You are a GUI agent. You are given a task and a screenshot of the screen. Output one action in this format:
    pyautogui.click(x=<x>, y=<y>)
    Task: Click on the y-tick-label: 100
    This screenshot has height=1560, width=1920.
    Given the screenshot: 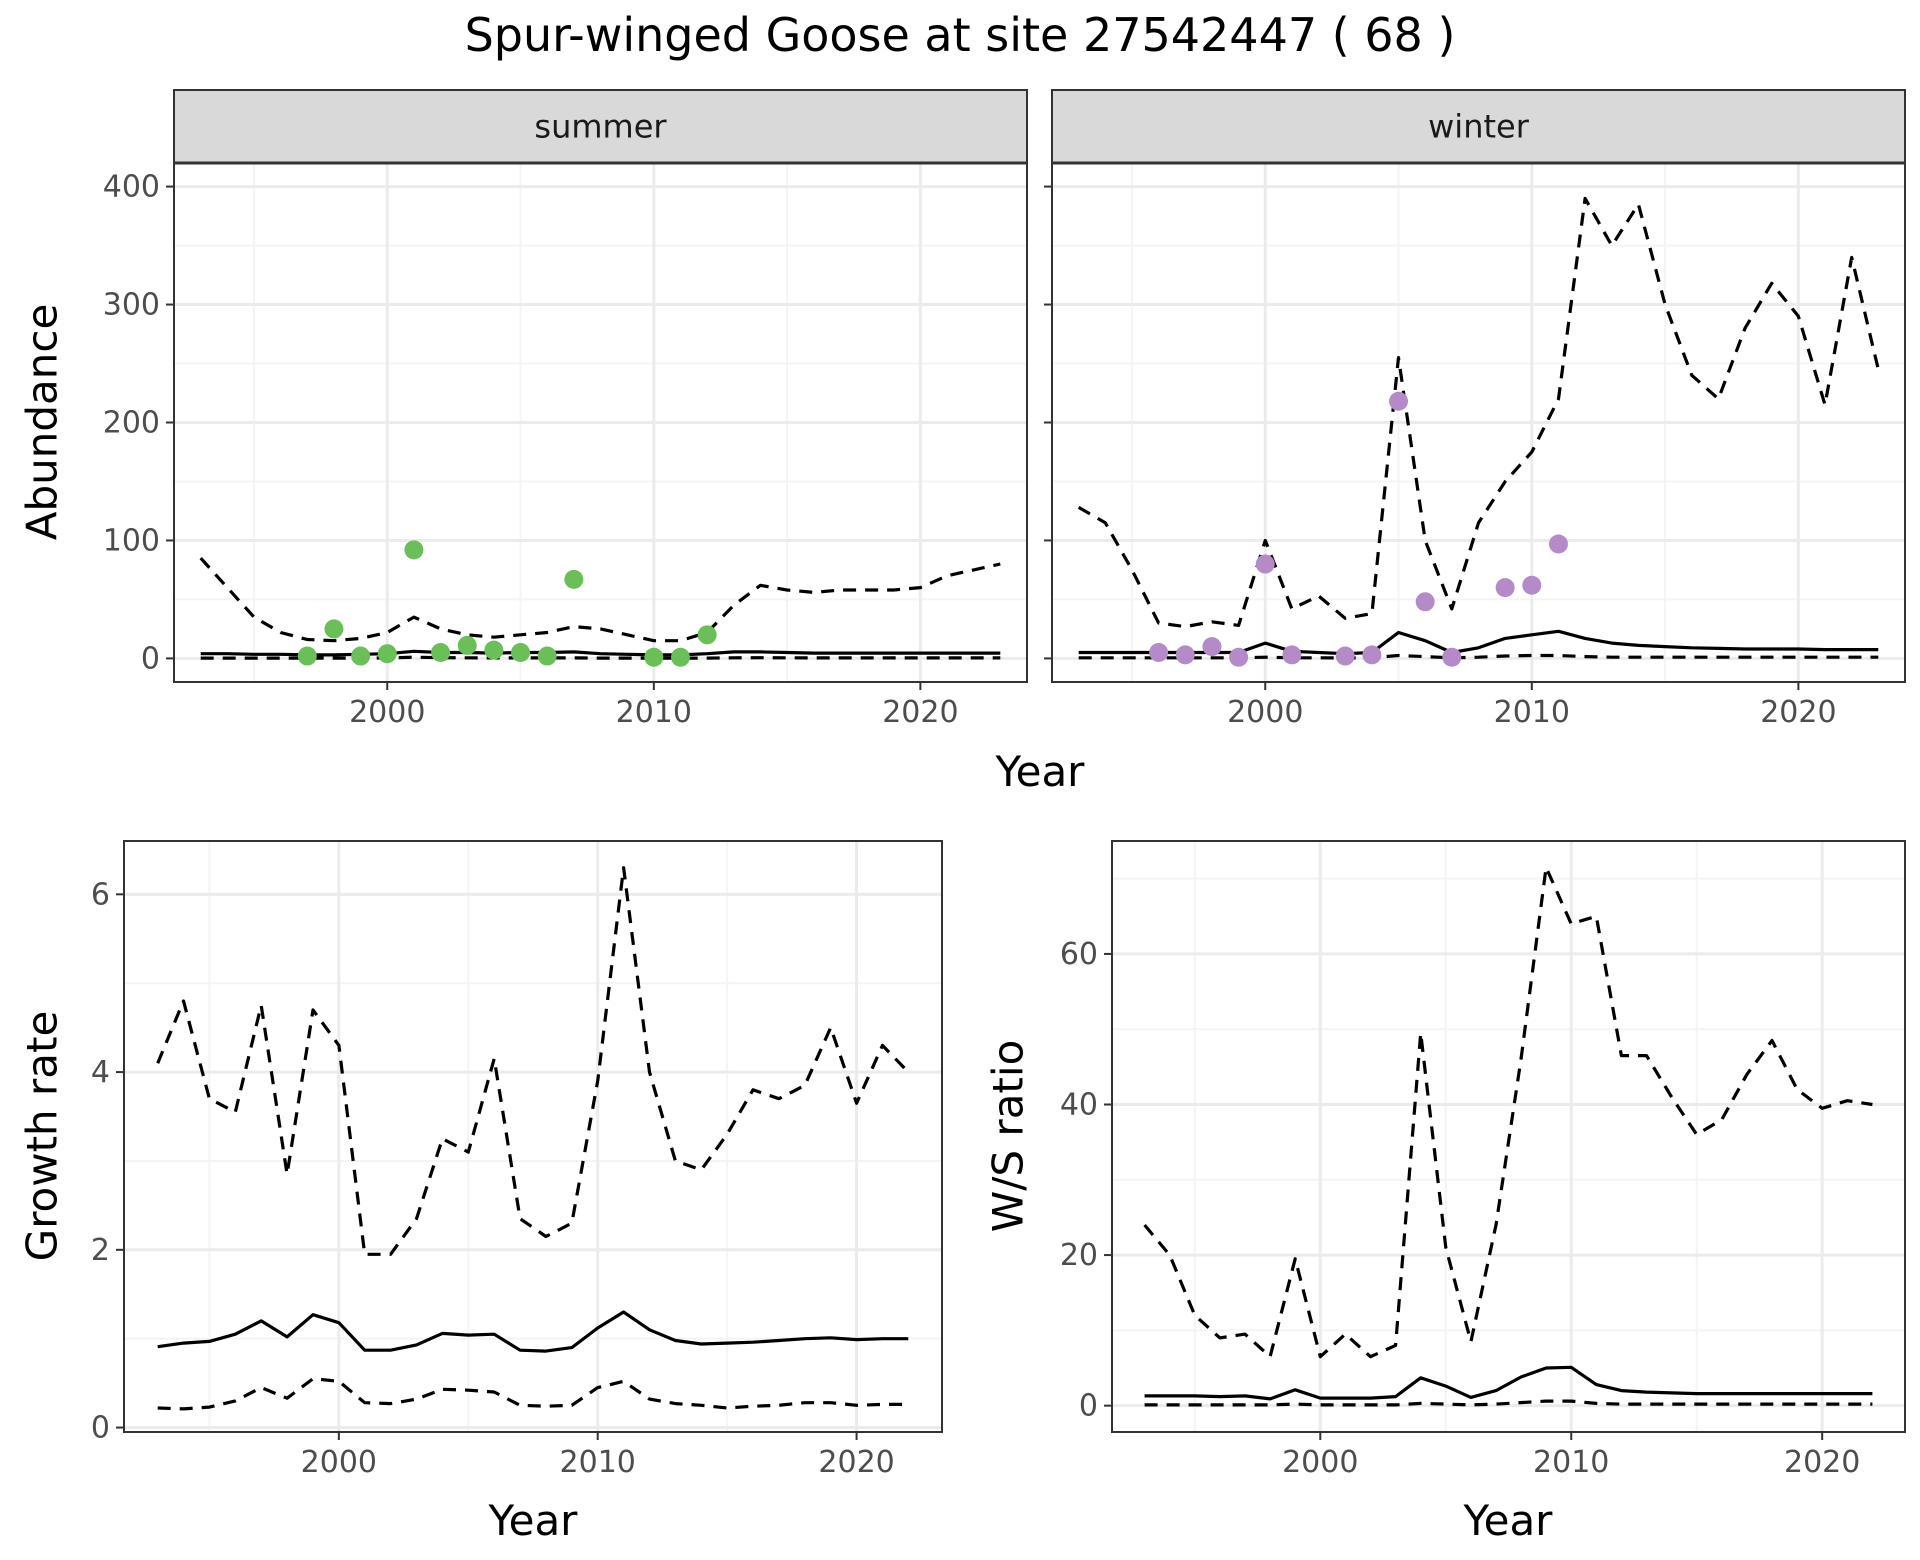 What is the action you would take?
    pyautogui.click(x=131, y=540)
    